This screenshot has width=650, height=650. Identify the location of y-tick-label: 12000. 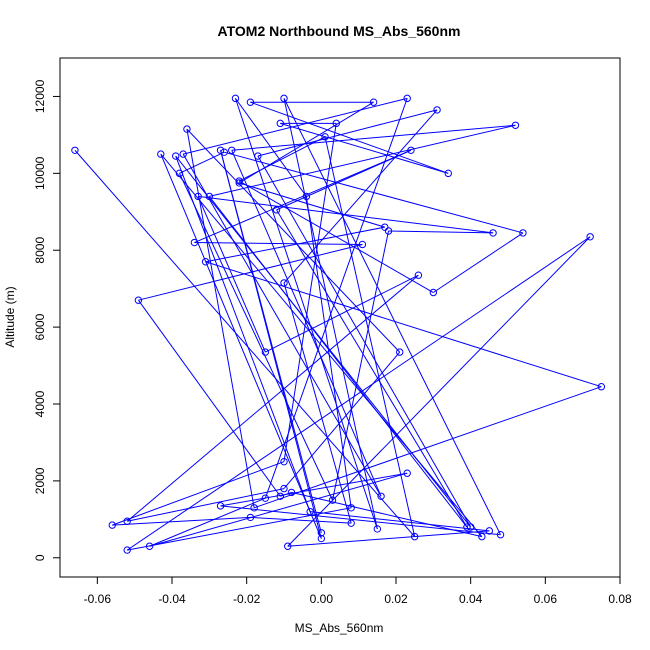
(40, 96).